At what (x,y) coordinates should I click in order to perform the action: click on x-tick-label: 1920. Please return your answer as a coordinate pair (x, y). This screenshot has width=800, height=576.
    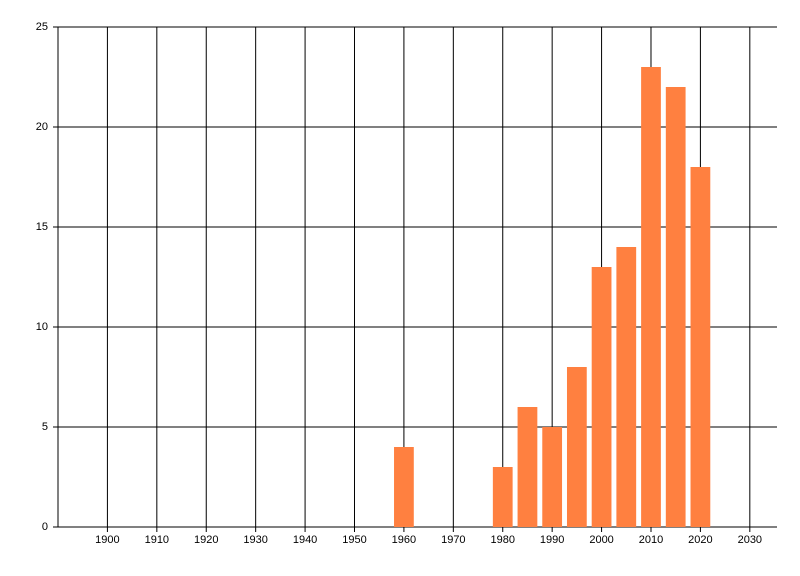
    Looking at the image, I should click on (206, 540).